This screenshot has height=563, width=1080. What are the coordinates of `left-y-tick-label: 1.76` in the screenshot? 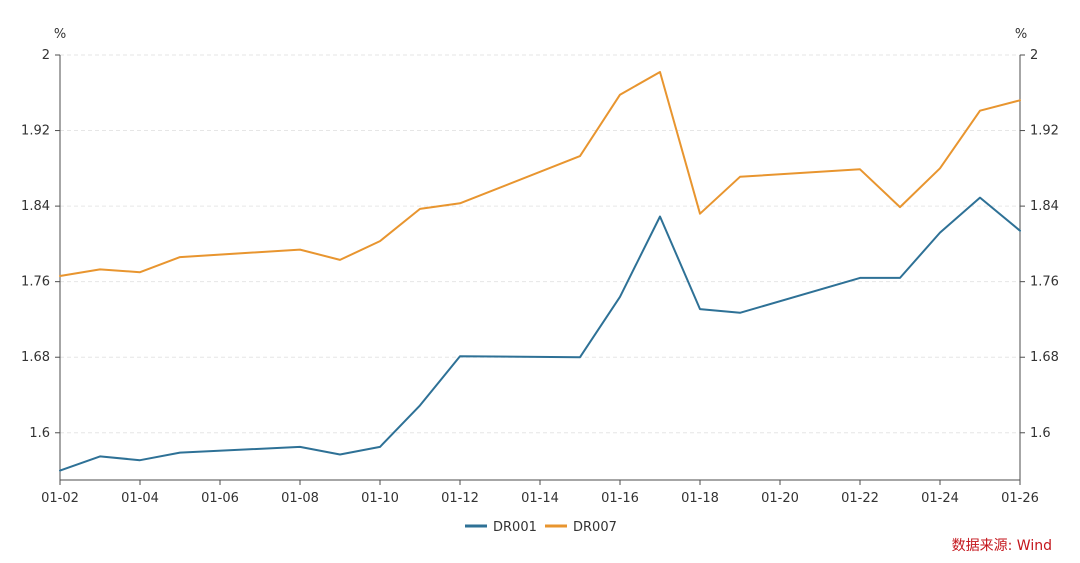 It's located at (35, 282).